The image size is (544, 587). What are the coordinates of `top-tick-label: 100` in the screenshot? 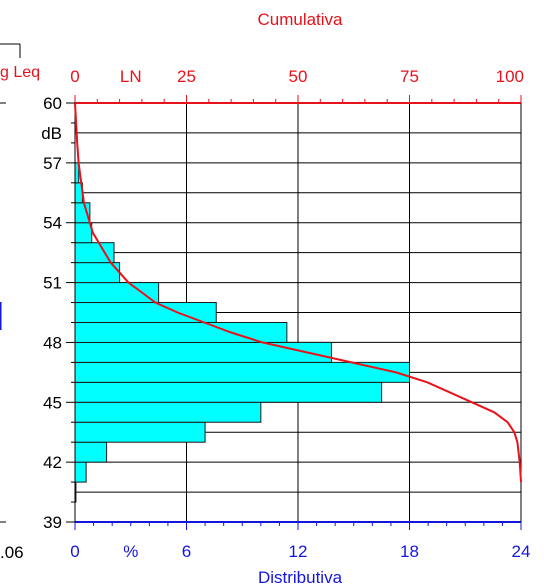 It's located at (510, 76).